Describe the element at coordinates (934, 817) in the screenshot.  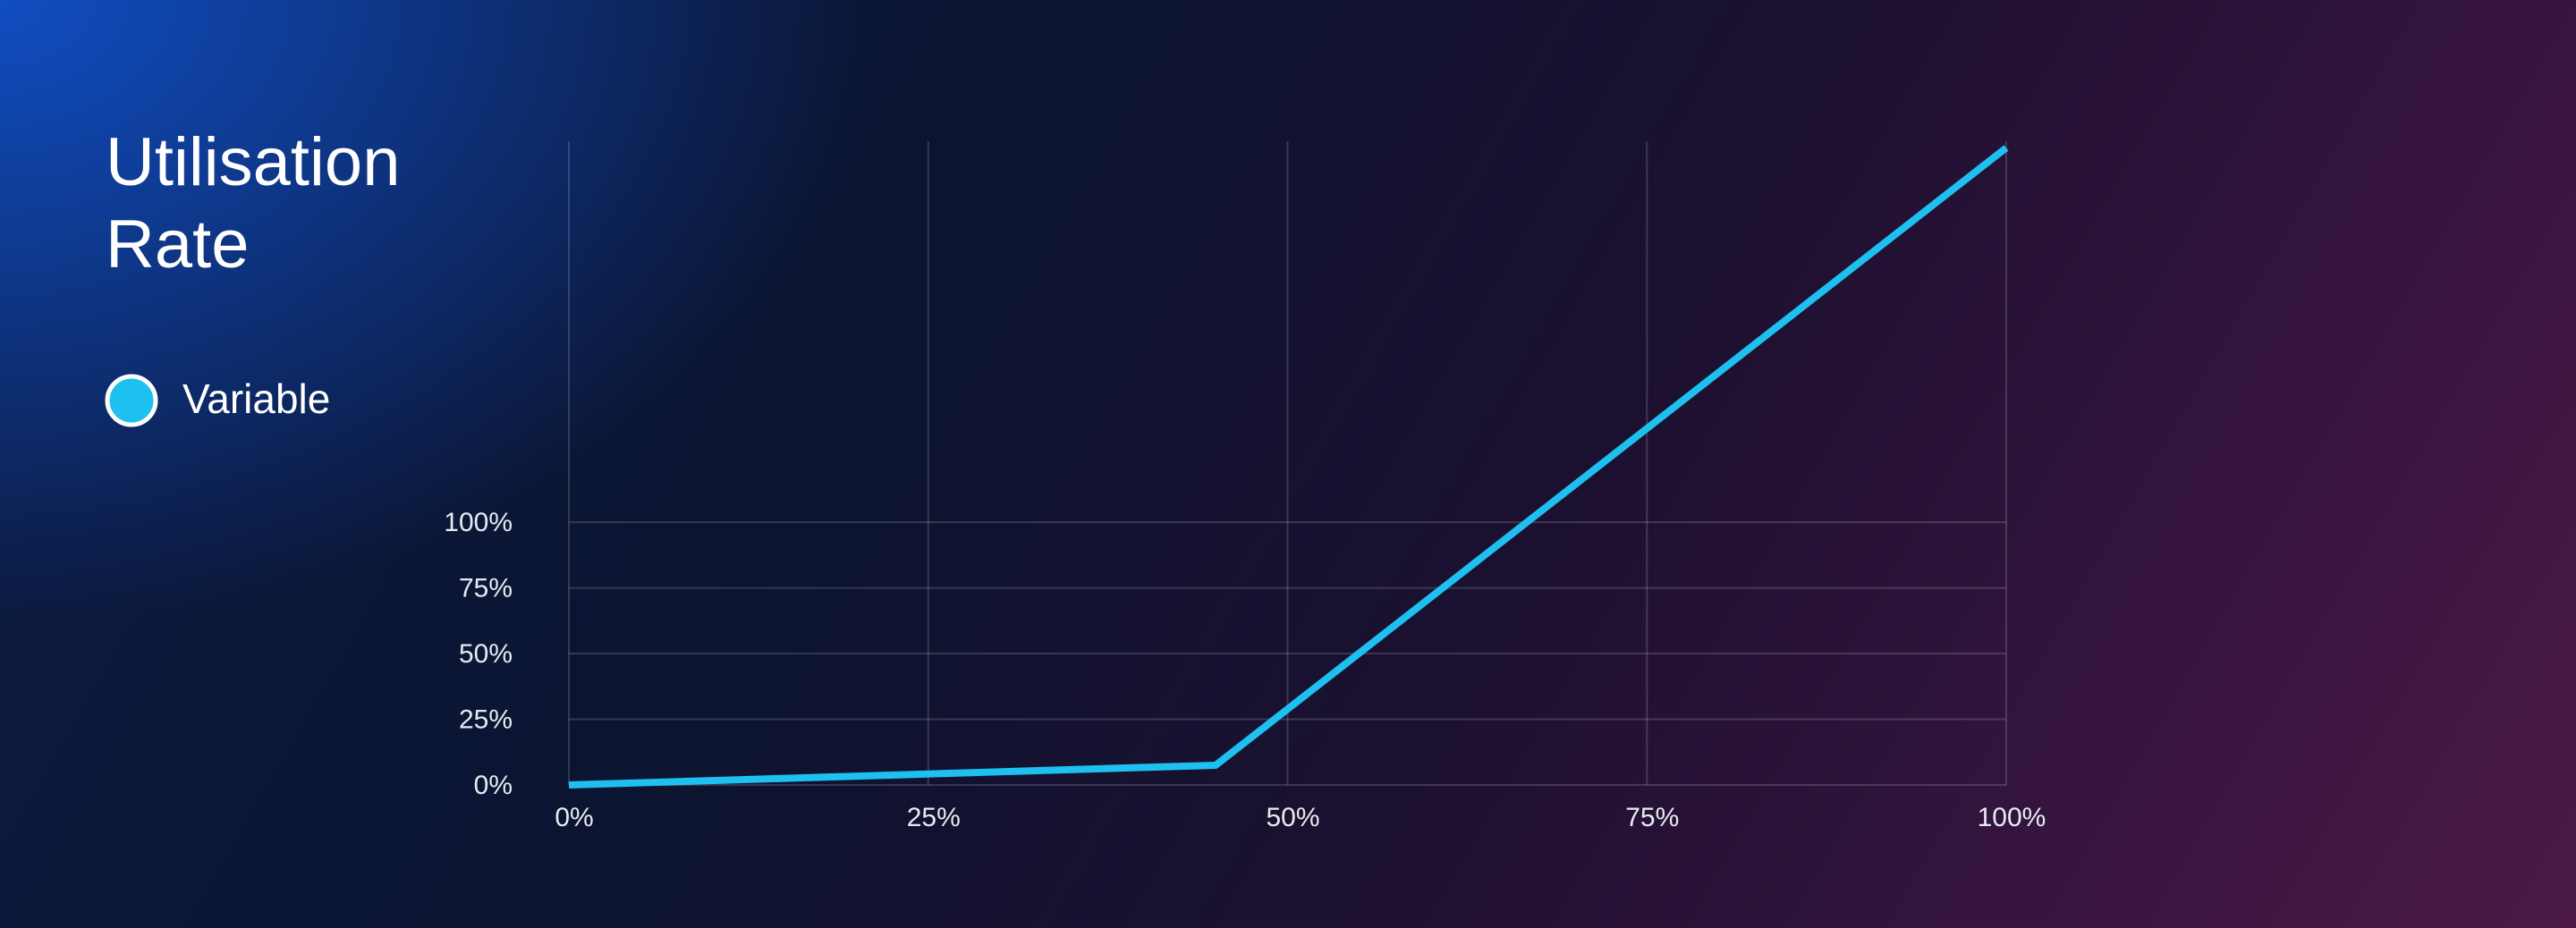
I see `x-tick-label: 25%` at that location.